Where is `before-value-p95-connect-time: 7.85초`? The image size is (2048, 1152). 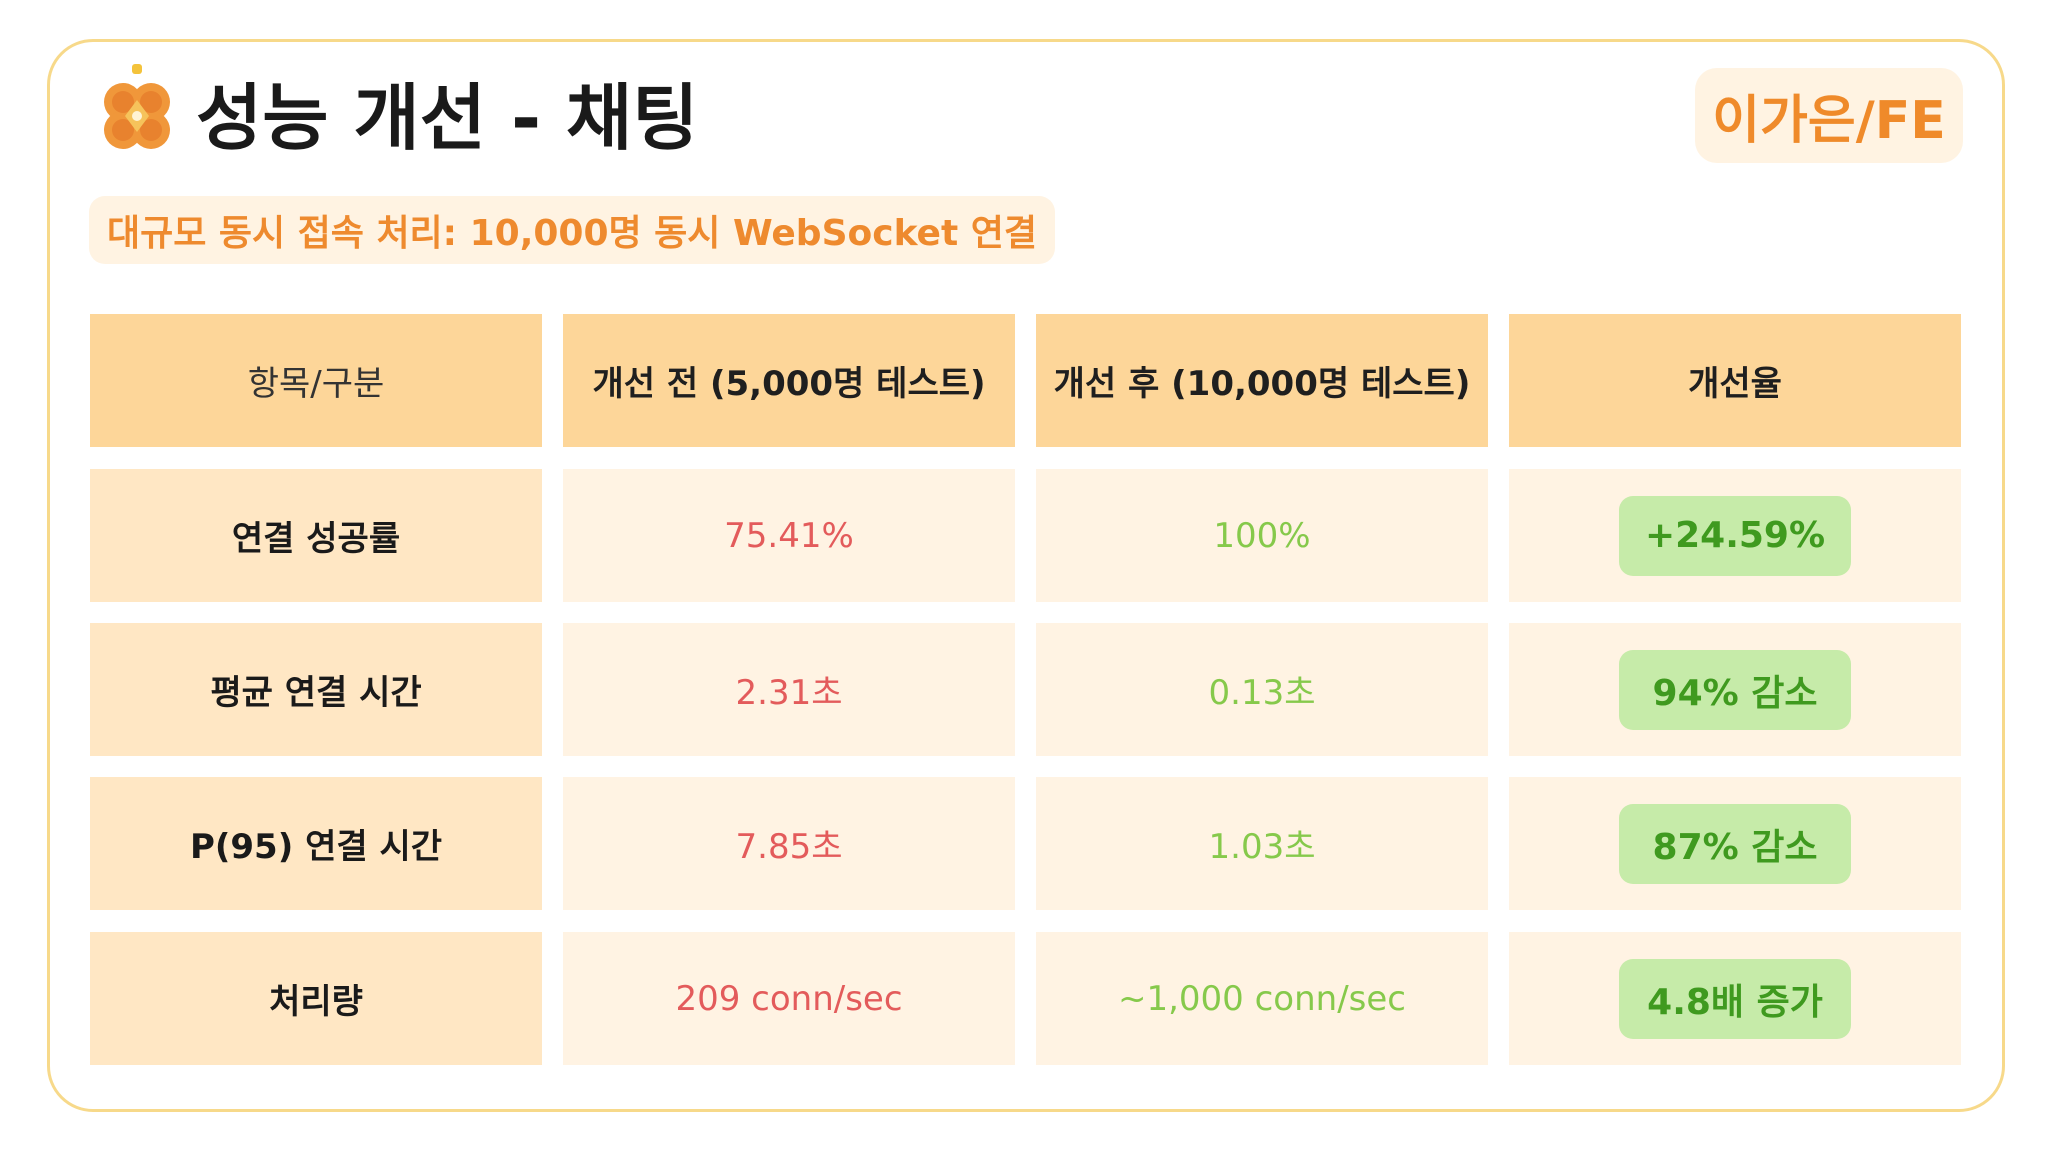
before-value-p95-connect-time: 7.85초 is located at coordinates (789, 843).